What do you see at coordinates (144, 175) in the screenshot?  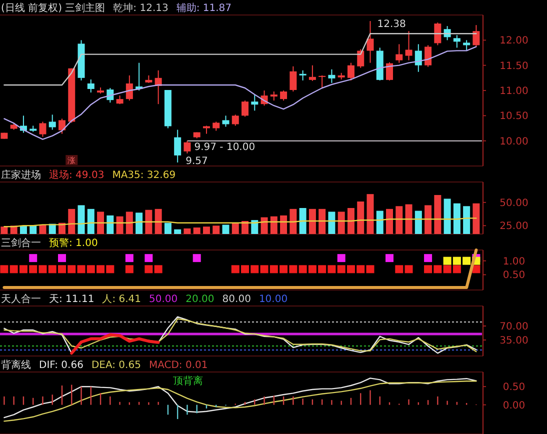 I see `text: MA35: 32.69` at bounding box center [144, 175].